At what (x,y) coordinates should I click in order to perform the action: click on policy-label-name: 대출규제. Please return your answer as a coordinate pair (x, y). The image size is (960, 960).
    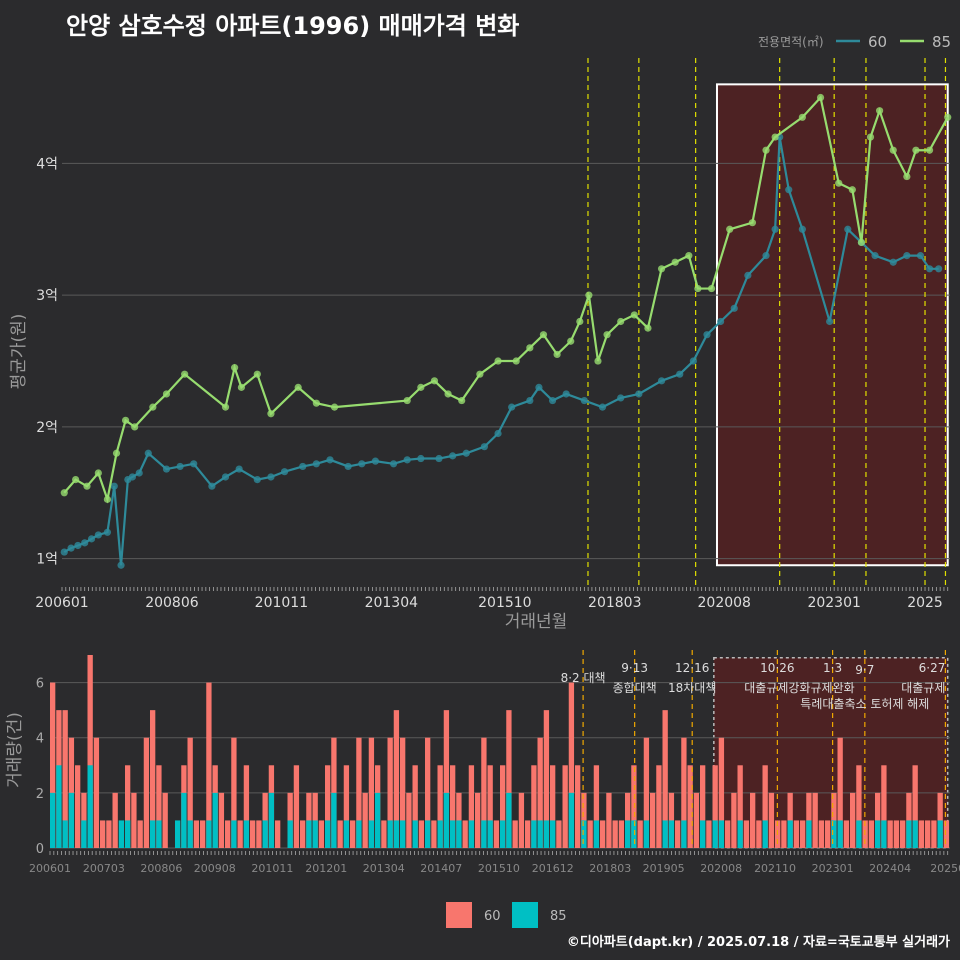
    Looking at the image, I should click on (923, 688).